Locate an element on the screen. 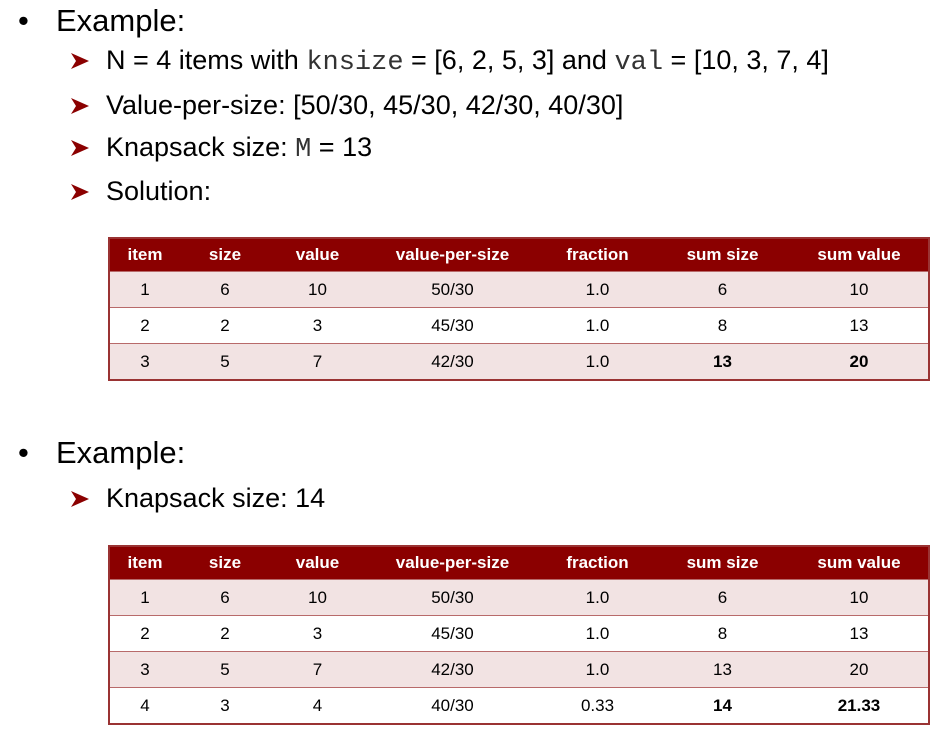  table-row: 4 3 4 40/30 0.33 14 21.33 is located at coordinates (519, 705).